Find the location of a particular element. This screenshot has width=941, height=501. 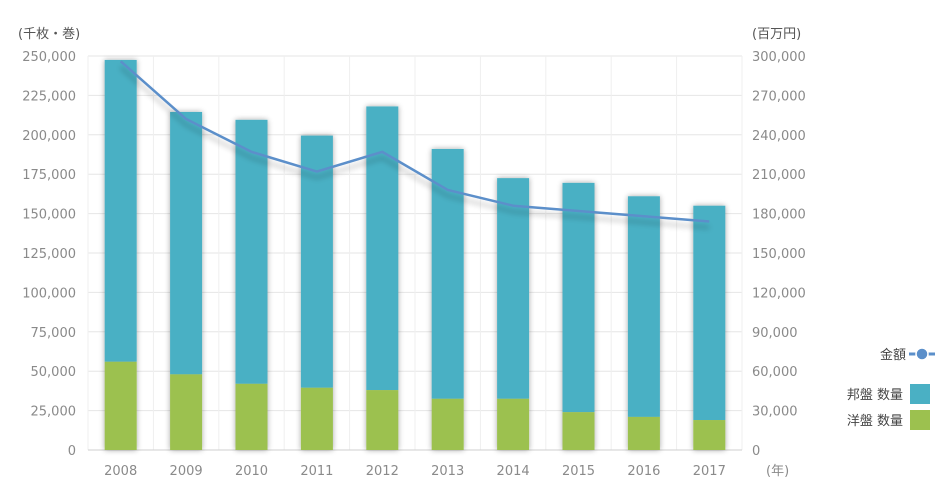

left-tick-label: 0 is located at coordinates (72, 451).